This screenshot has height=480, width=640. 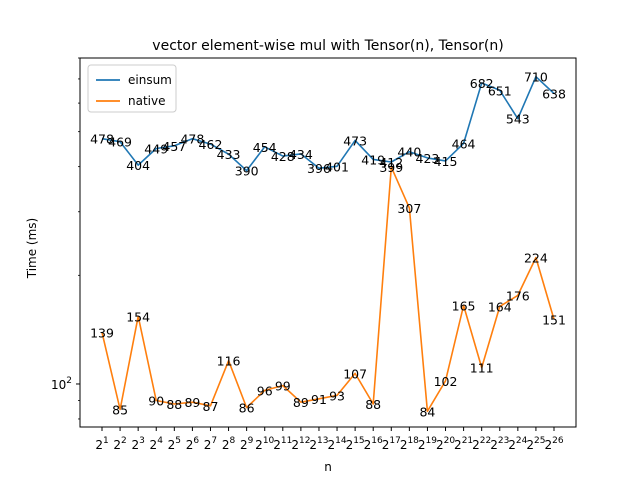 I want to click on data-label-einsum: 423, so click(x=428, y=158).